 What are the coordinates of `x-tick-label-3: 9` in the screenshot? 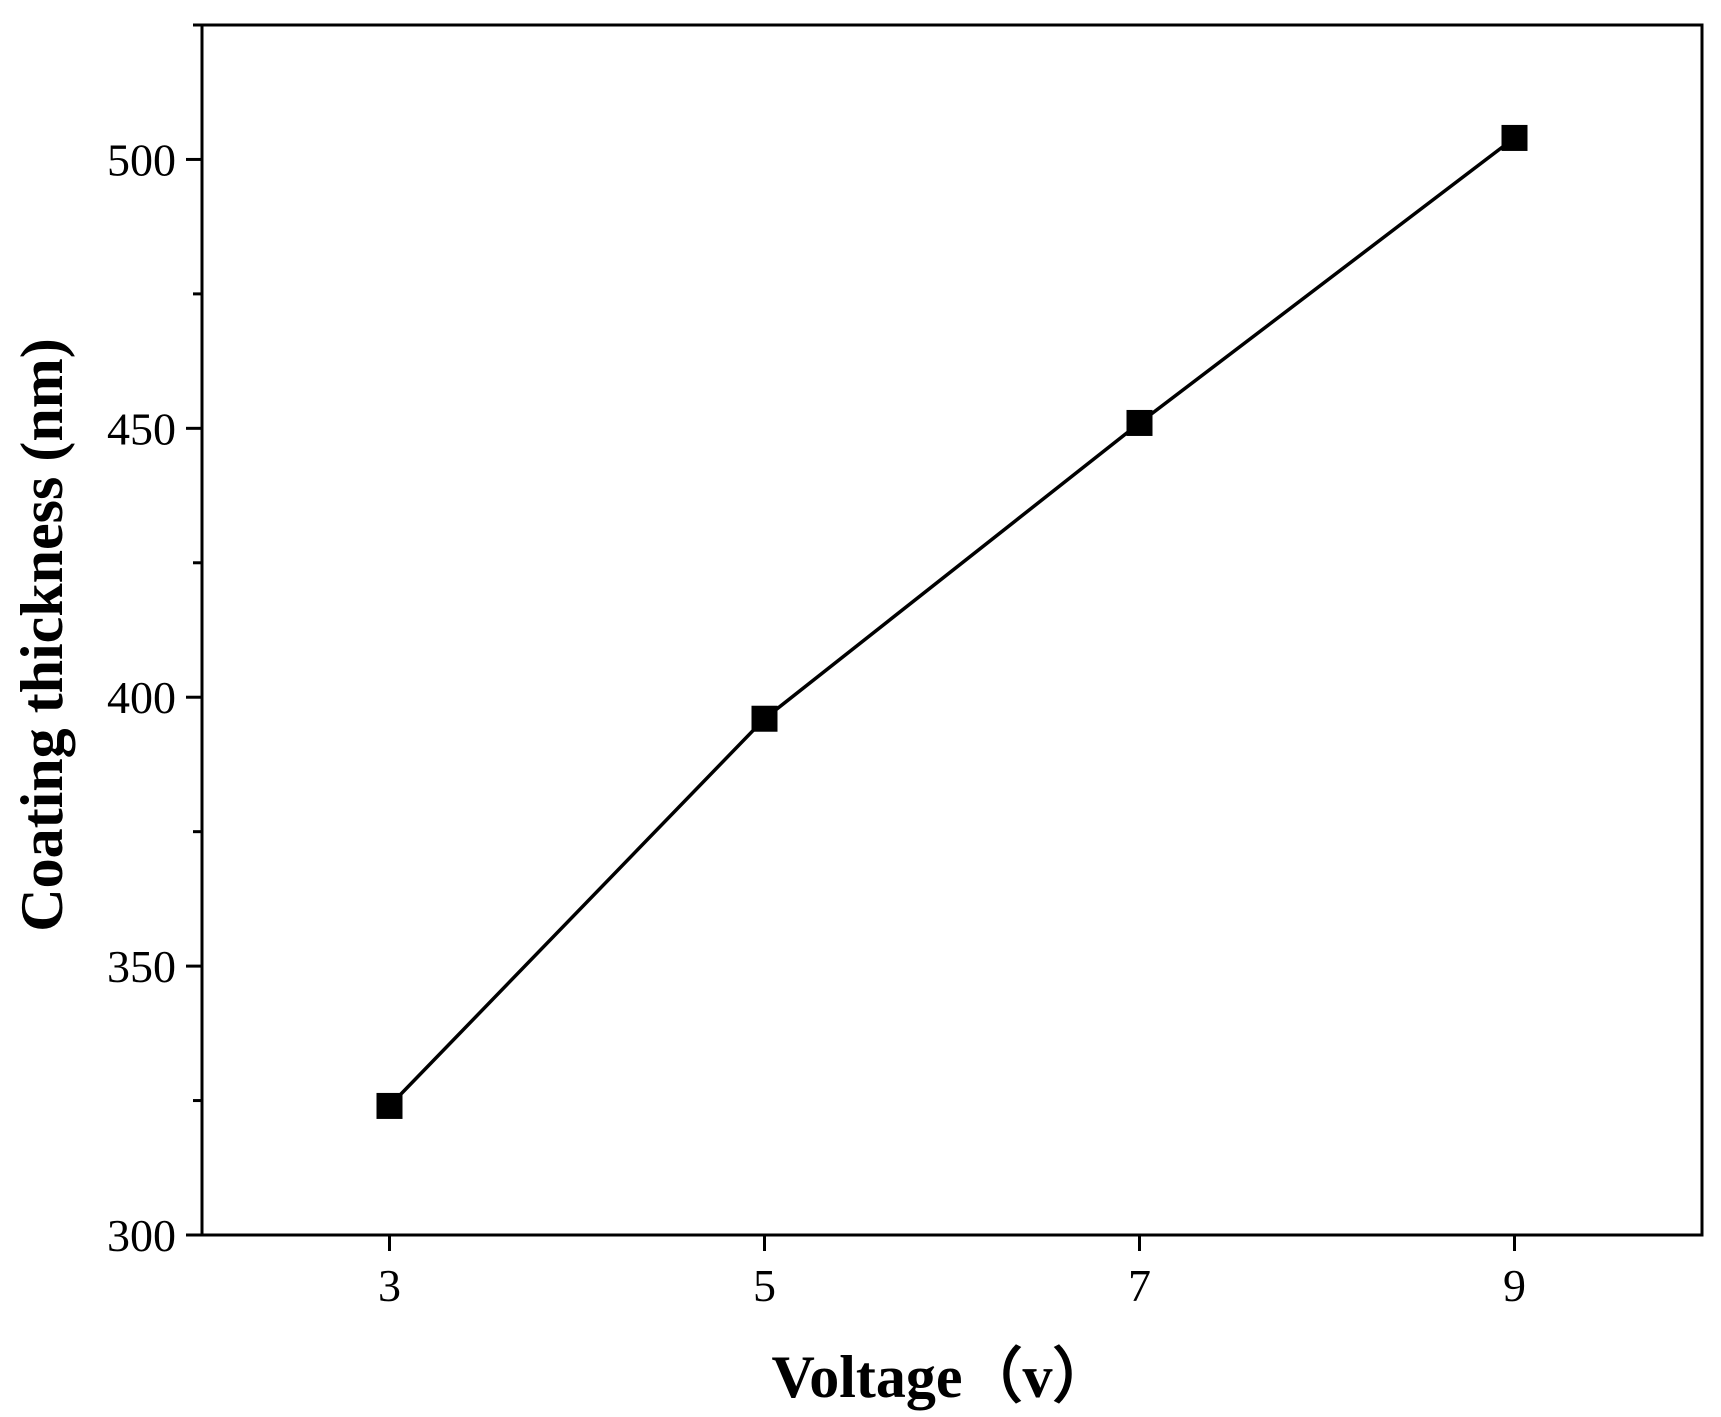 It's located at (1514, 1285).